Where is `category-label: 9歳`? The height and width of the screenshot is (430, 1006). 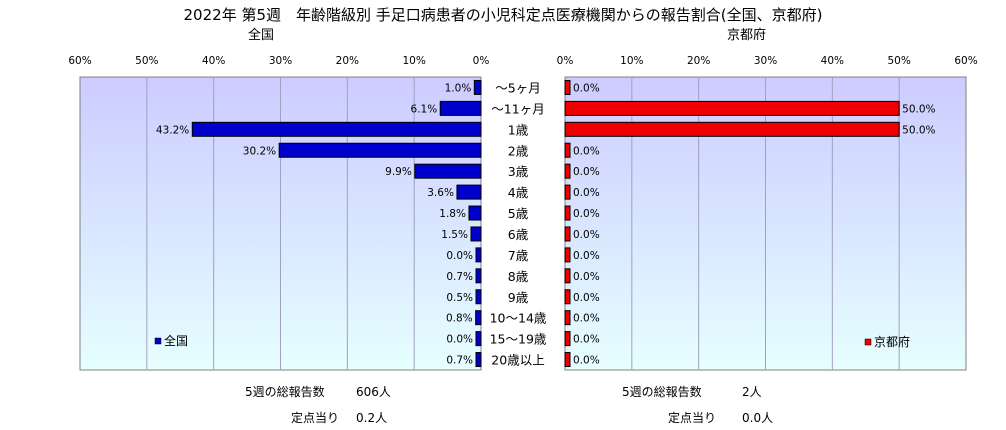 category-label: 9歳 is located at coordinates (518, 297).